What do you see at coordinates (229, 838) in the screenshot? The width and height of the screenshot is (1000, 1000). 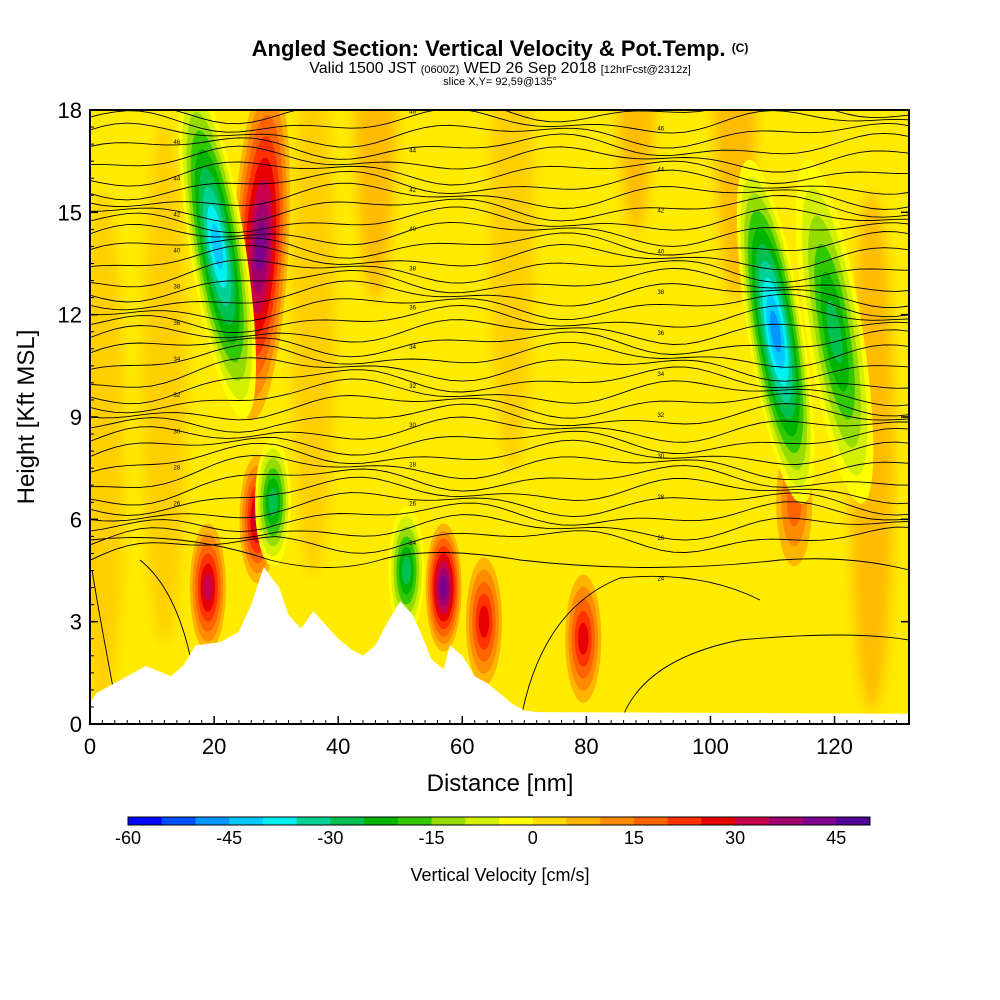 I see `colorbar-tick-label: -45` at bounding box center [229, 838].